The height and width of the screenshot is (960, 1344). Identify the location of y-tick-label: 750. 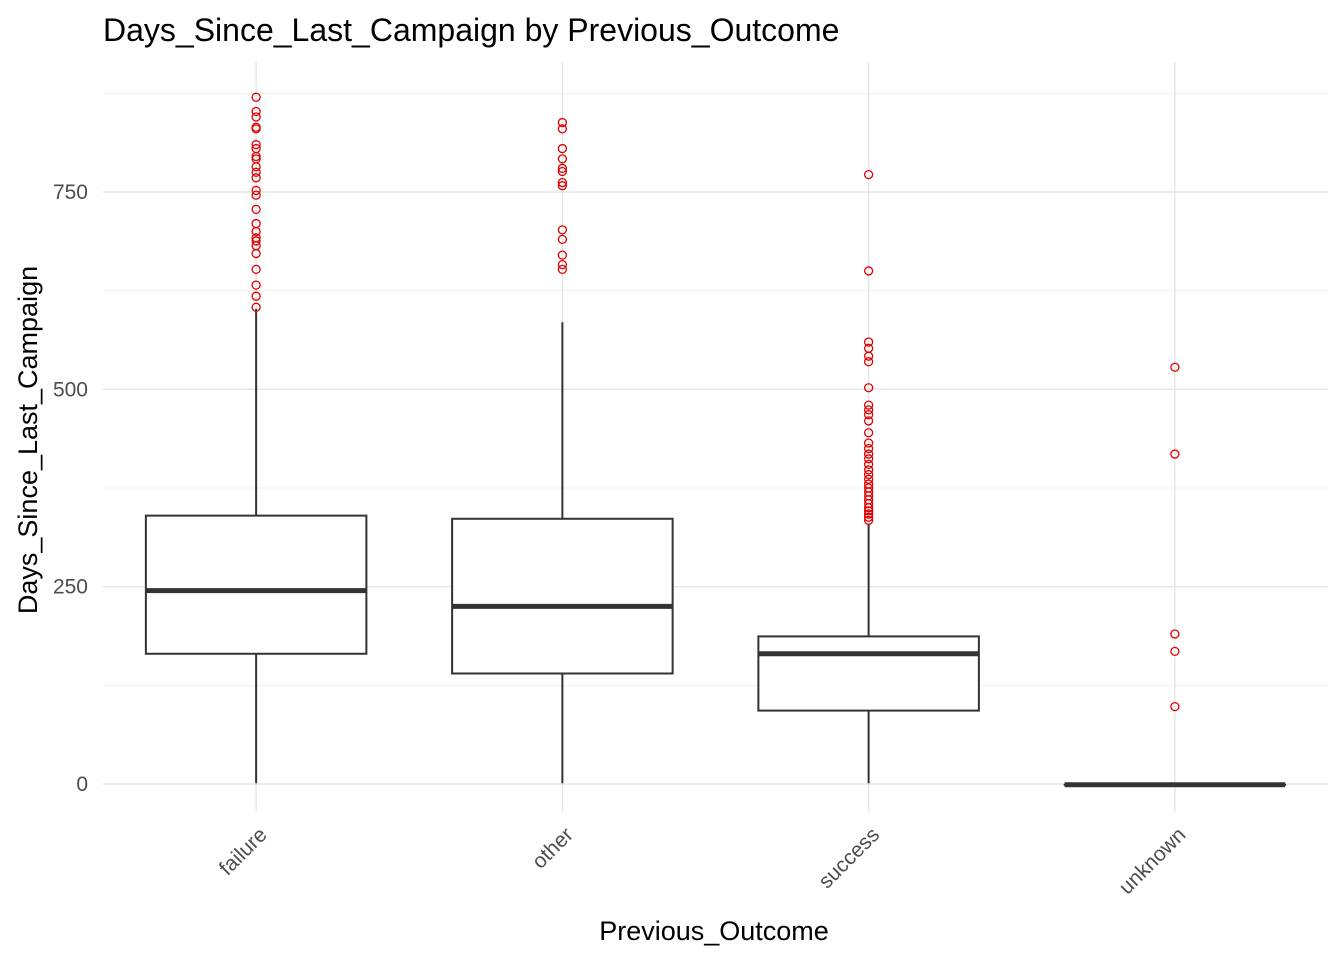
(70, 192).